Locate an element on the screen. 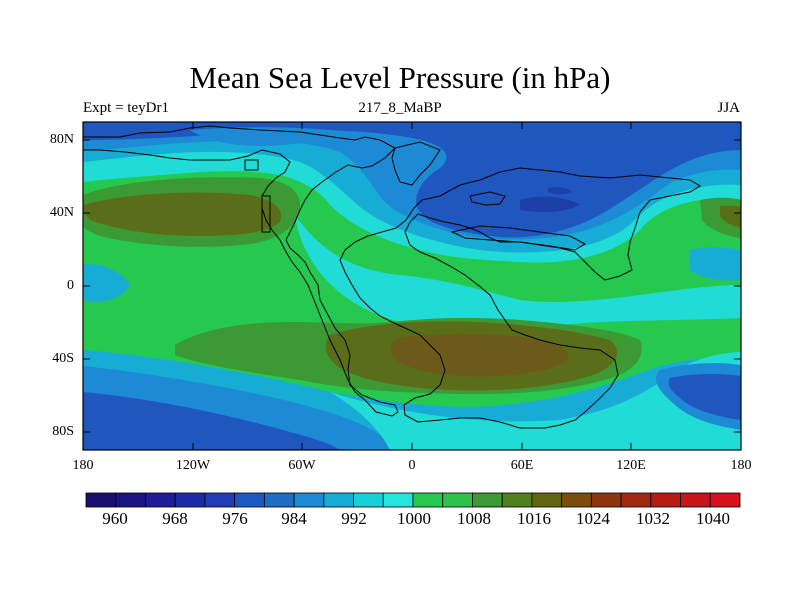  east-cyan-patch is located at coordinates (715, 264).